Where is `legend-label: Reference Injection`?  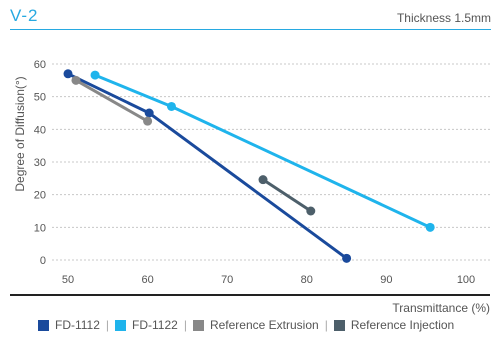
legend-label: Reference Injection is located at coordinates (402, 325).